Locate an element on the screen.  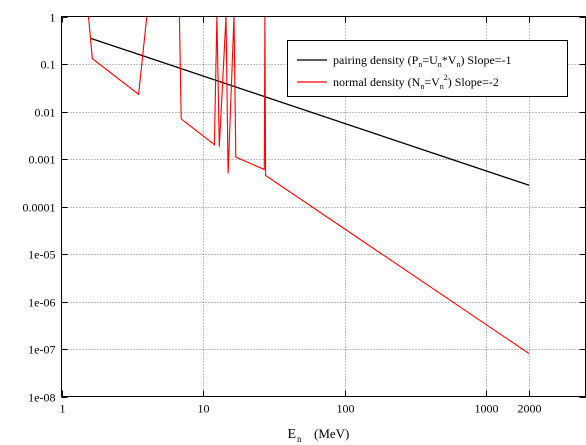
y-tick-label: 1e-07 is located at coordinates (41, 350).